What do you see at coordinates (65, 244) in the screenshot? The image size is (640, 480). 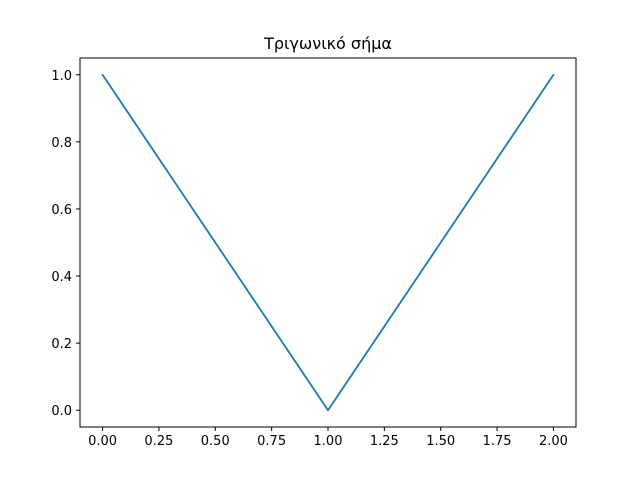 I see `y-axis: 0.0 0.2 0.4 0.6 0.8 1.0` at bounding box center [65, 244].